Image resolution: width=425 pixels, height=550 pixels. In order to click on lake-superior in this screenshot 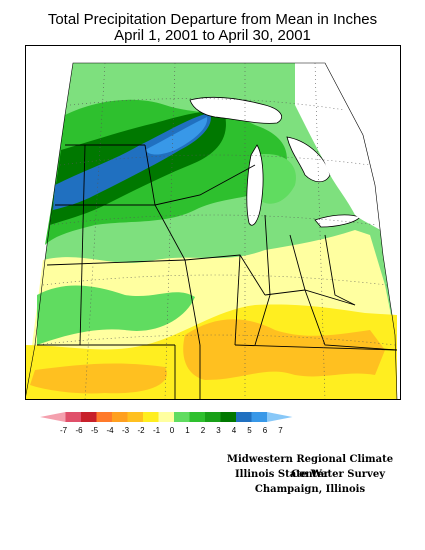, I will do `click(235, 110)`.